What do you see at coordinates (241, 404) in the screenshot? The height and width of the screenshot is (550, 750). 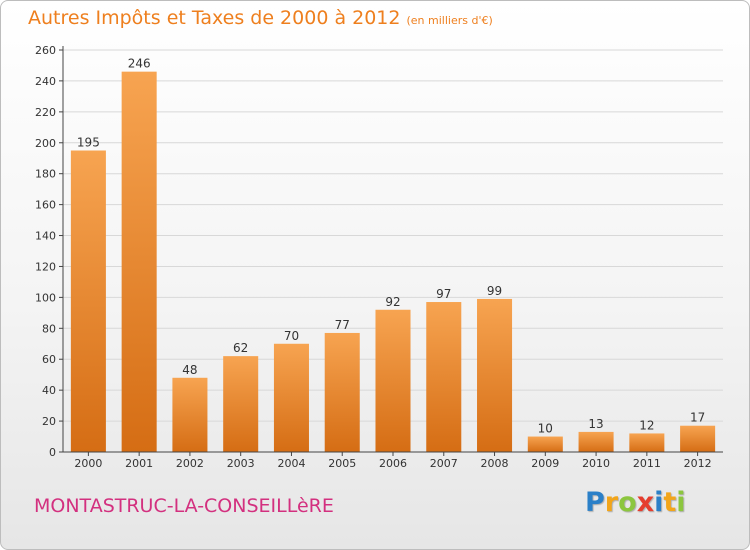 I see `bar-2003` at bounding box center [241, 404].